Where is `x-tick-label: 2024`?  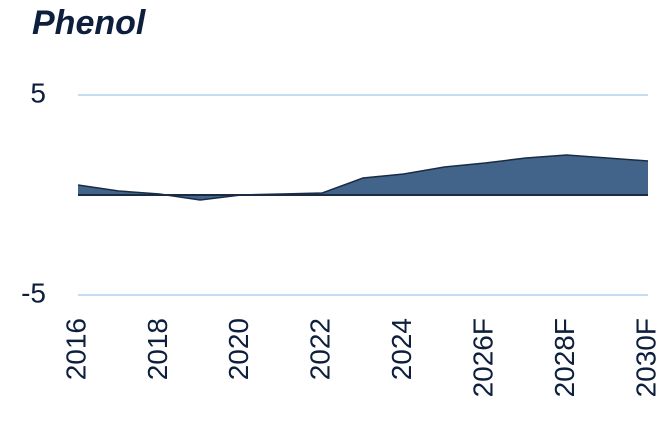
x-tick-label: 2024 is located at coordinates (401, 349).